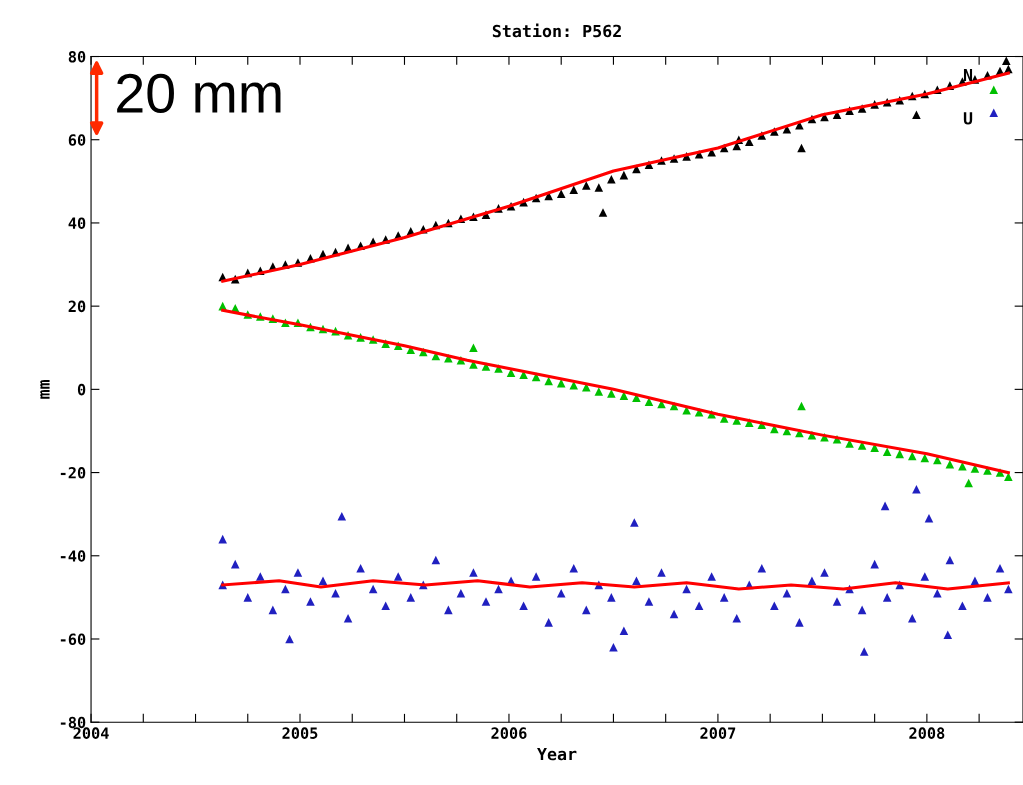 This screenshot has height=785, width=1023. Describe the element at coordinates (45, 389) in the screenshot. I see `y-axis-title: mm` at that location.